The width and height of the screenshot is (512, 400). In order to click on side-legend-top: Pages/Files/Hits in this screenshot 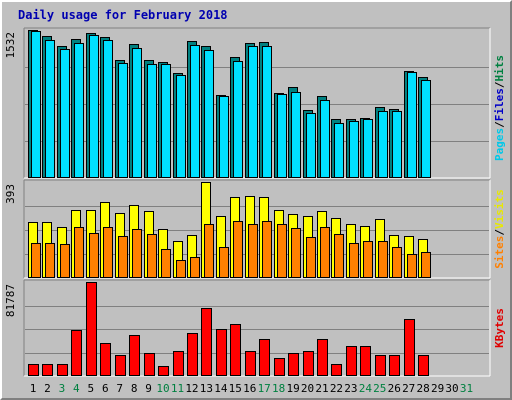, I will do `click(499, 108)`.